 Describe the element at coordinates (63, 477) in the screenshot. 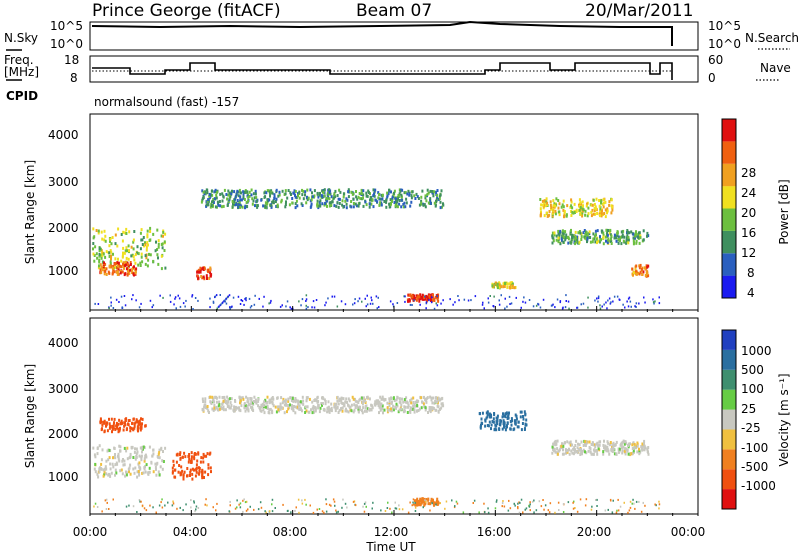

I see `velocity-ytick-1000: 1000` at that location.